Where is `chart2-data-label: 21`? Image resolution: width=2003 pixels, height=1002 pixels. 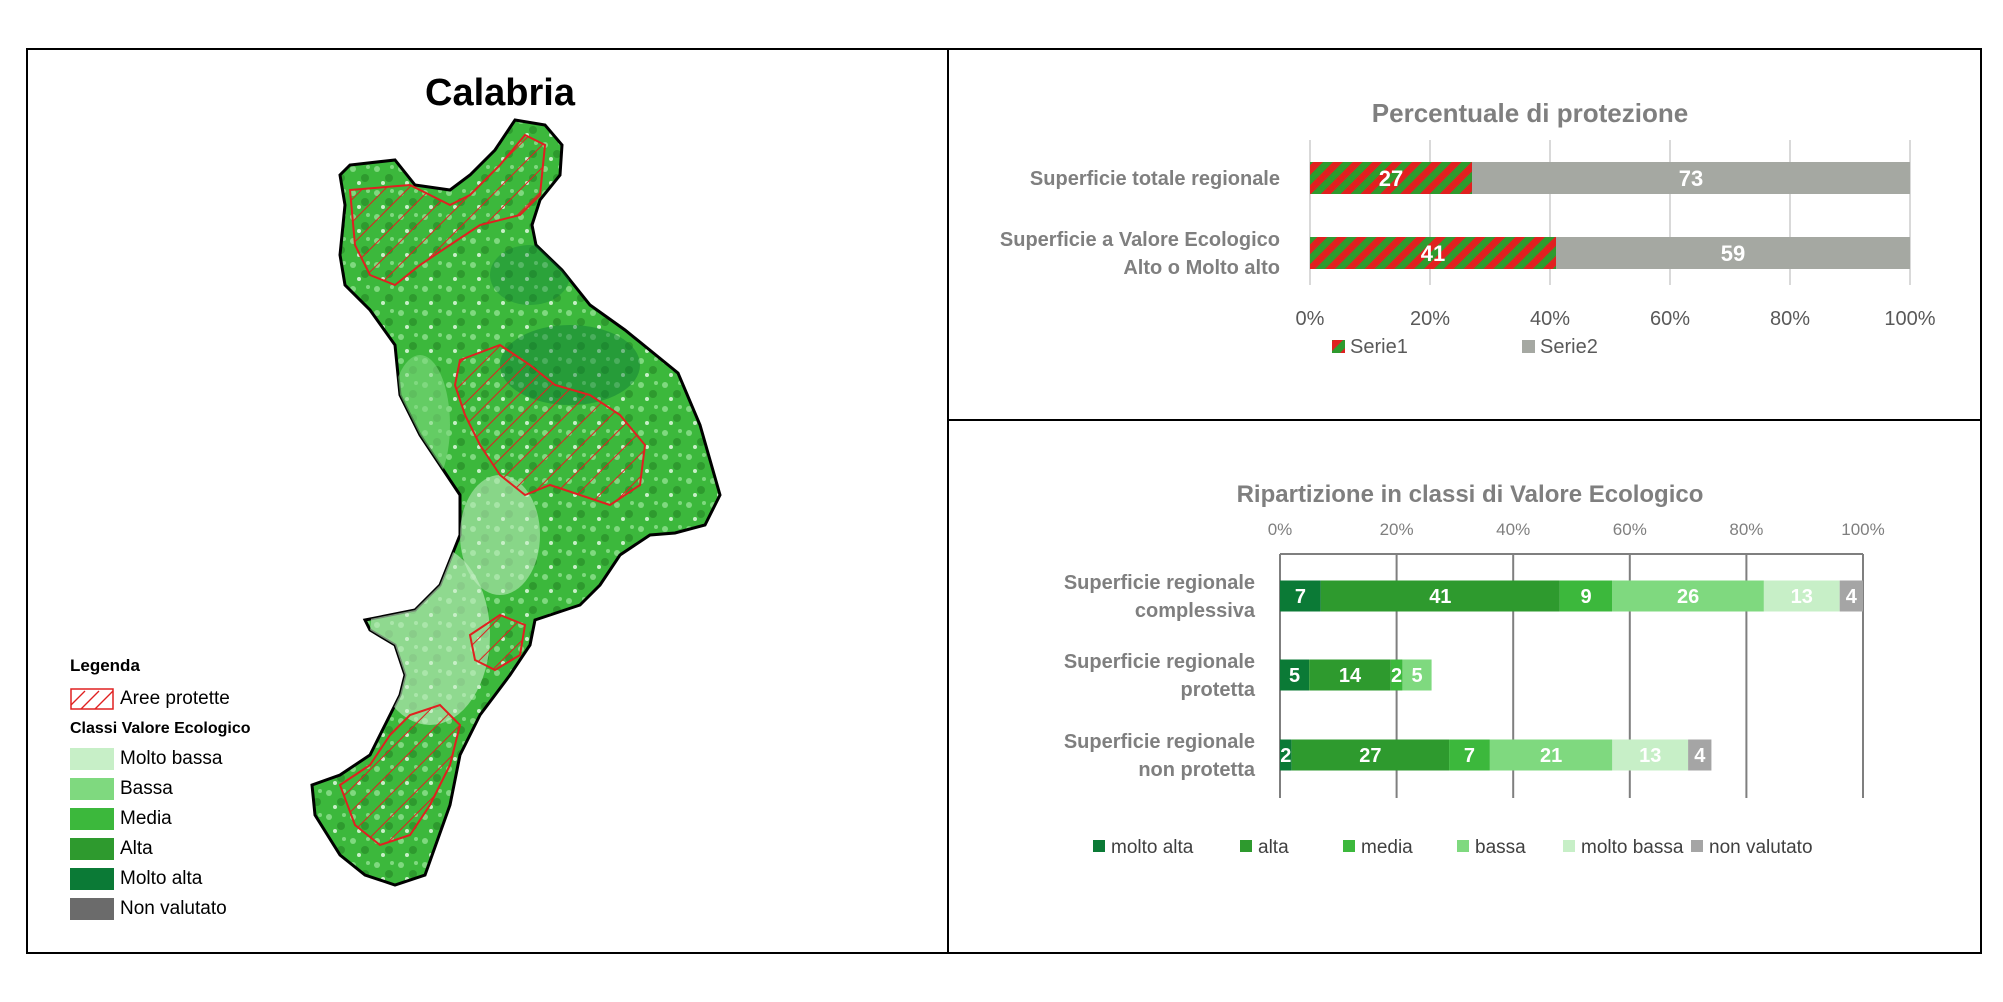
chart2-data-label: 21 is located at coordinates (1551, 756).